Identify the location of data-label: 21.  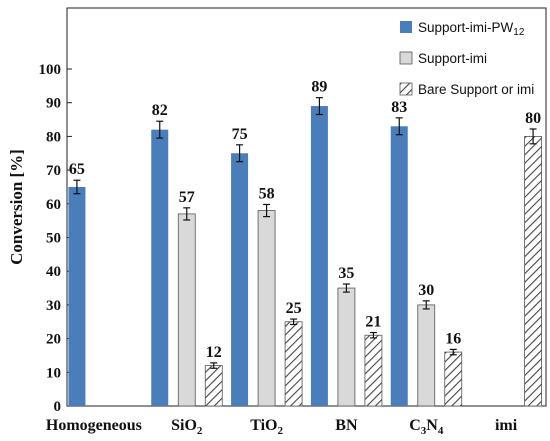
(373, 322).